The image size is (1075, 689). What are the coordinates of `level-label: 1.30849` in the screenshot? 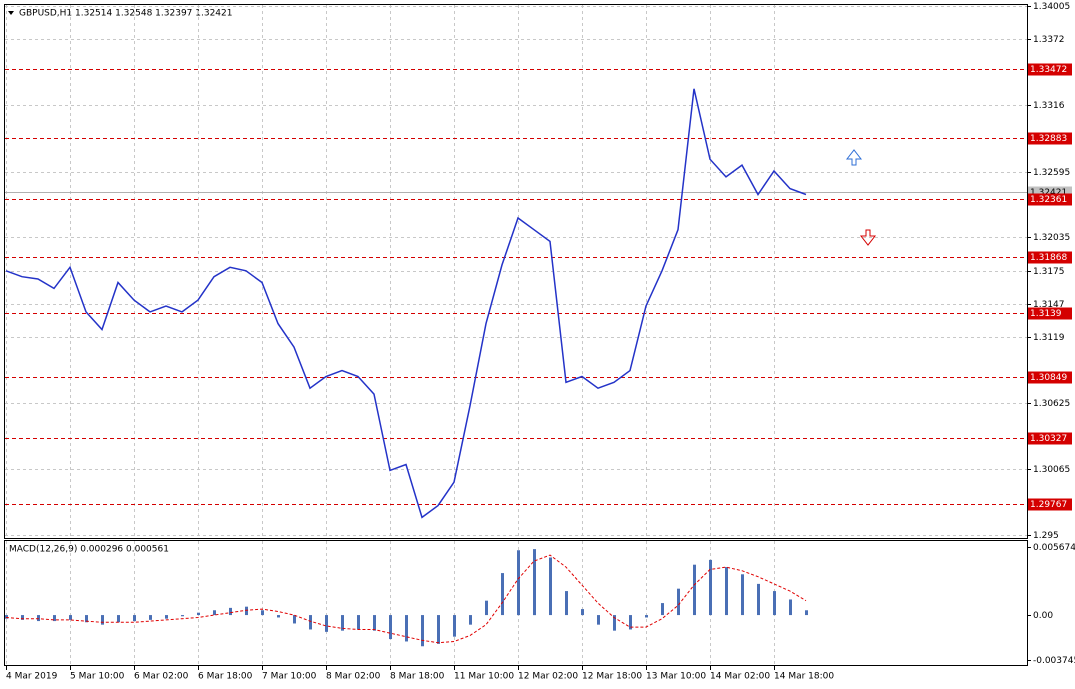 It's located at (1048, 378).